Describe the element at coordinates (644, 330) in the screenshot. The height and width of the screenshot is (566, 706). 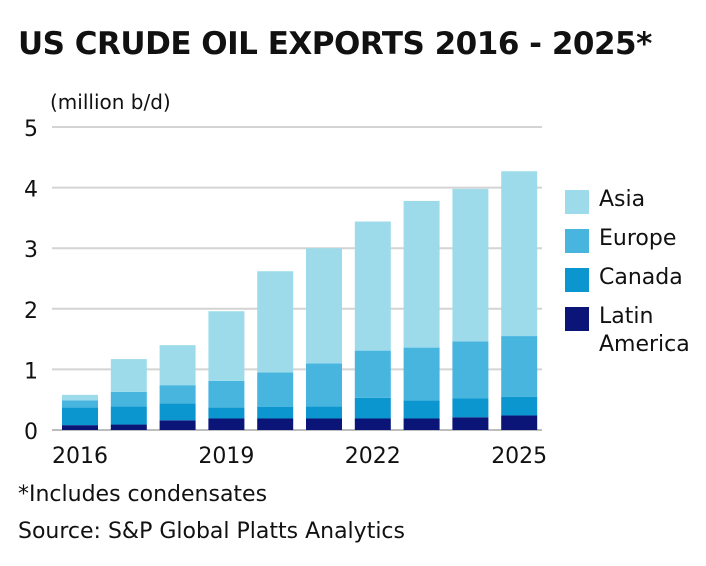
I see `legend-label-latin-america: Latin America` at that location.